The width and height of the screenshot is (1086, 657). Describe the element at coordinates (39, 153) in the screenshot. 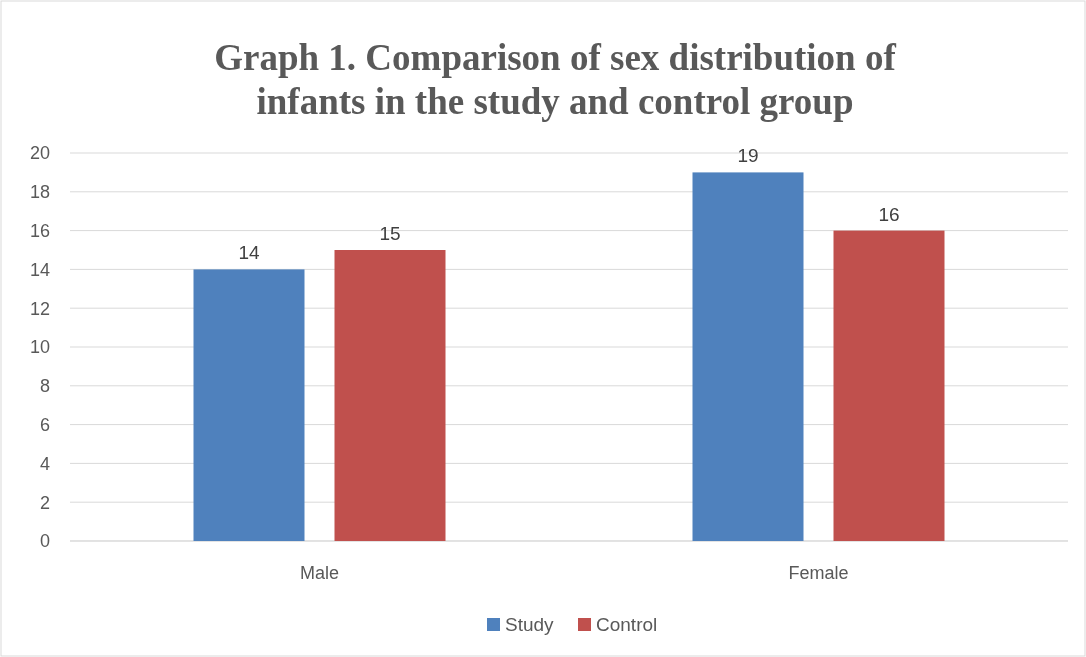

I see `y-tick-label: 20` at that location.